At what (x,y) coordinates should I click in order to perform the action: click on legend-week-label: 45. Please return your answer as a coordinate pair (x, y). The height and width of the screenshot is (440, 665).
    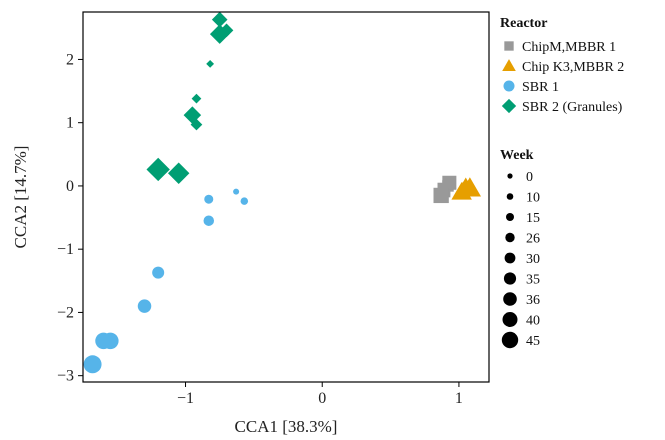
    Looking at the image, I should click on (533, 341).